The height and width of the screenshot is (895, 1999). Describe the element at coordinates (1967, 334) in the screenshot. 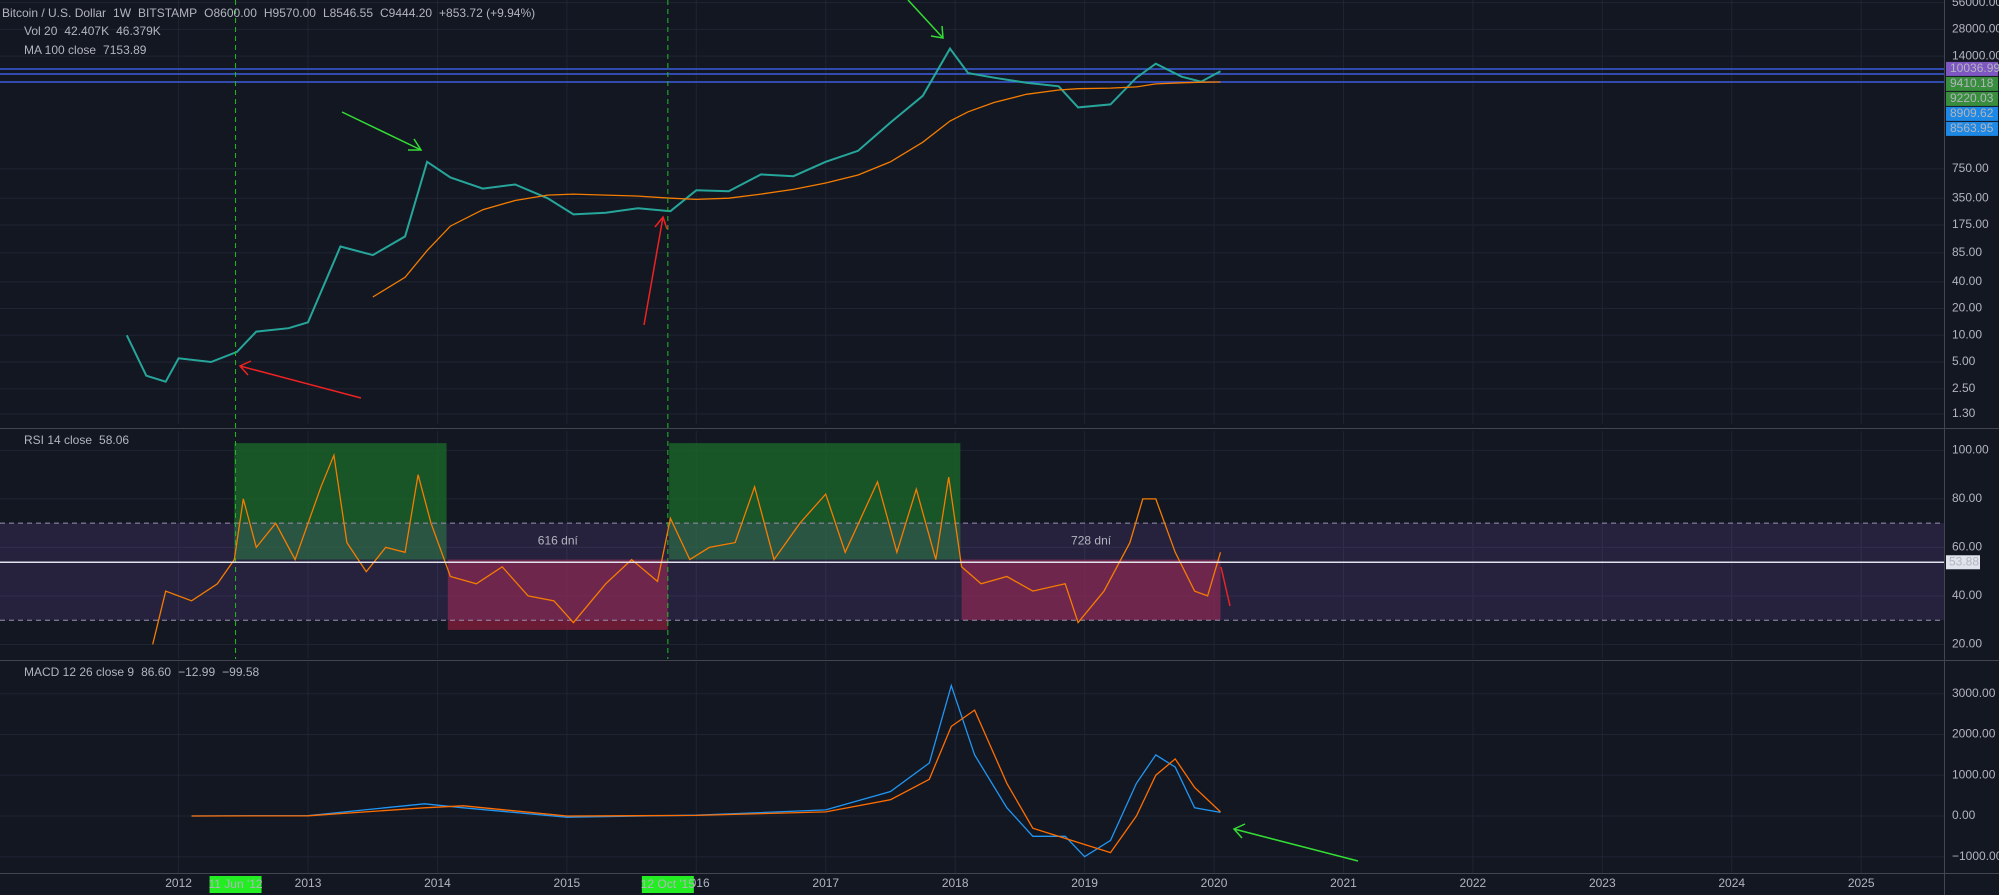

I see `y-tick-label: 10.00` at that location.